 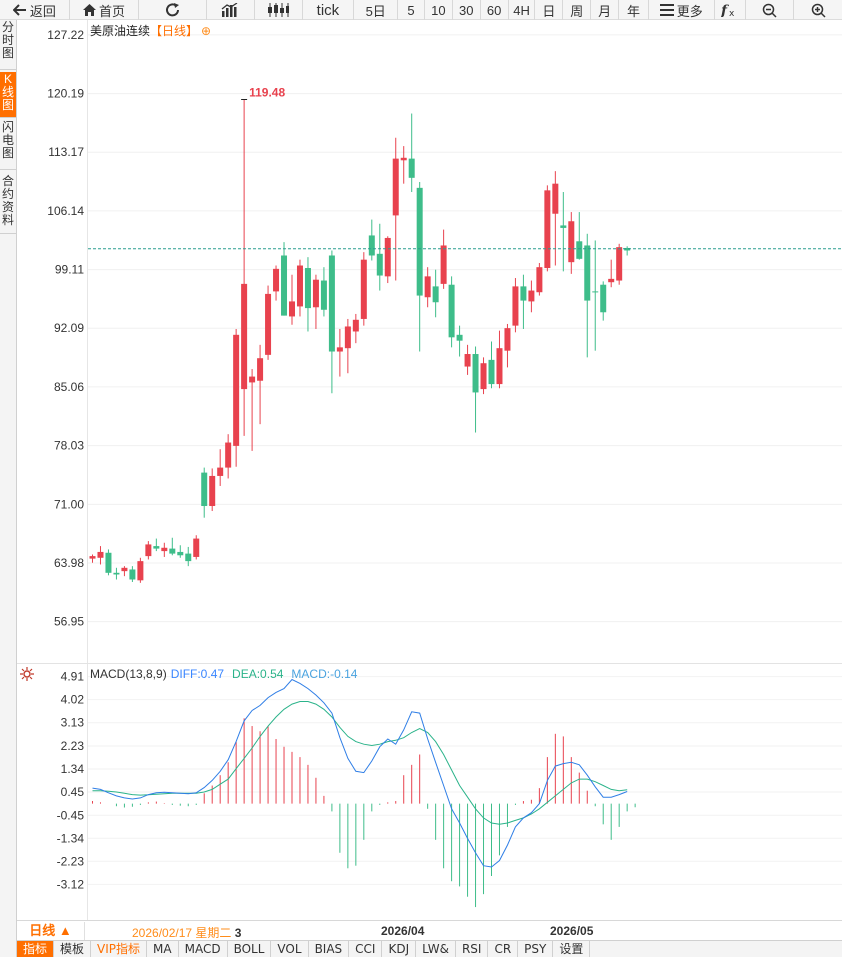 What do you see at coordinates (65, 35) in the screenshot?
I see `kline-y-tick: 127.22` at bounding box center [65, 35].